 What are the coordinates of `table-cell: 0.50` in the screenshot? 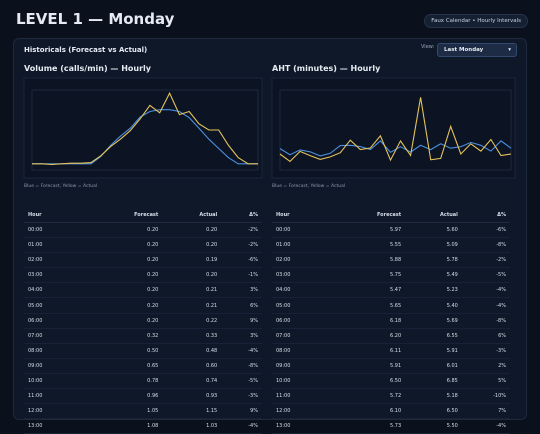 It's located at (120, 351).